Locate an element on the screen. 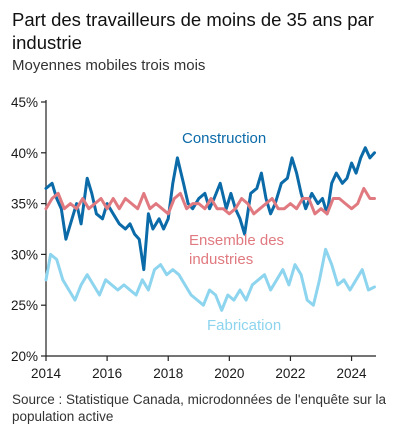 The image size is (401, 437). y-axis: 20% 25% 30% 35% 40% 45% is located at coordinates (28, 229).